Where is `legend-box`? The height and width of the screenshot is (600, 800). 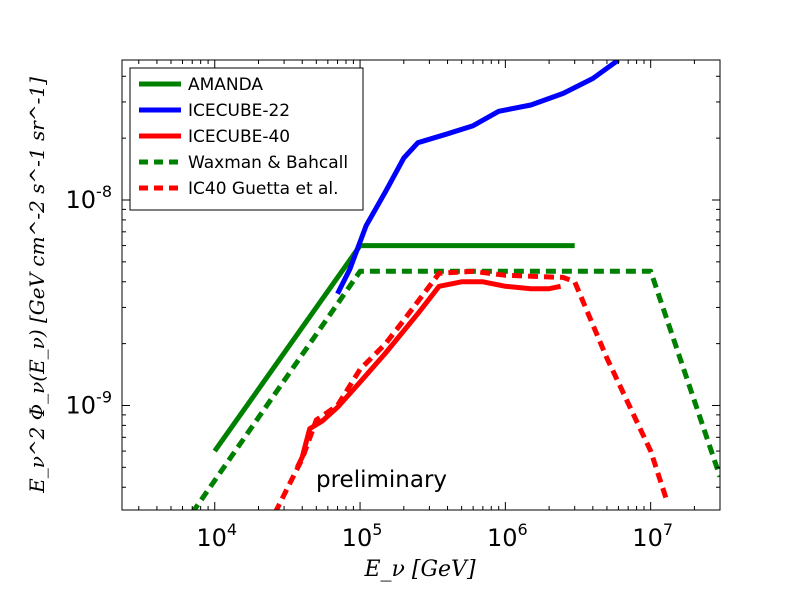
legend-box is located at coordinates (246, 139).